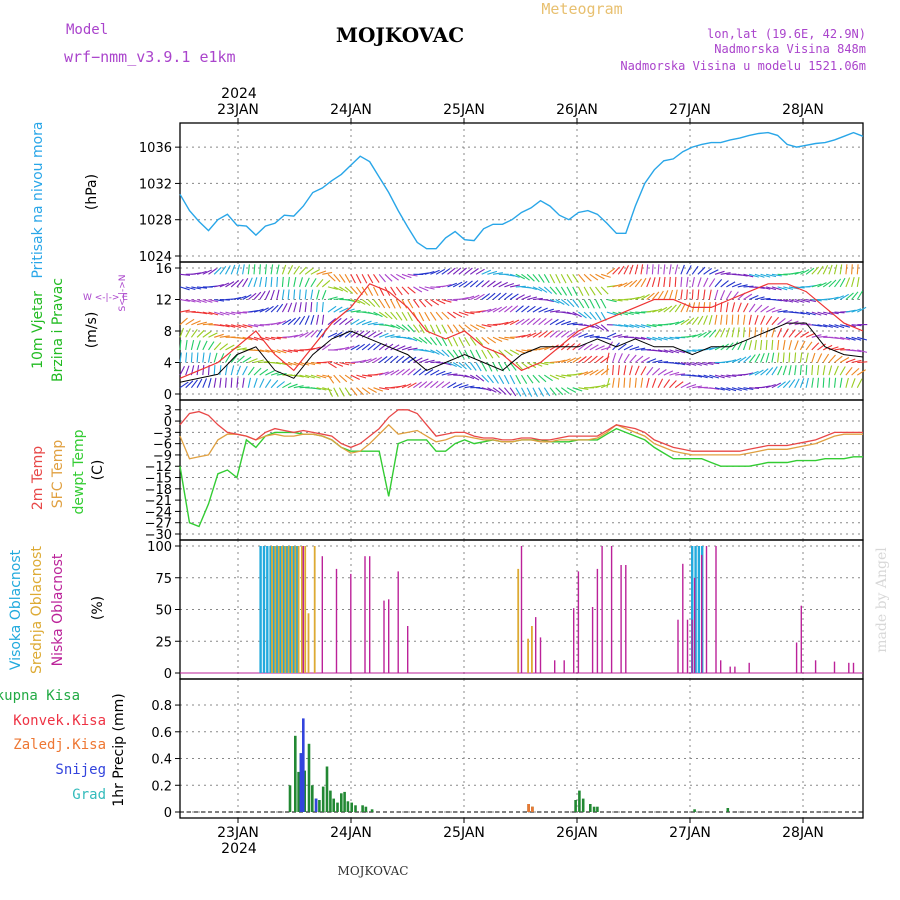 The image size is (900, 900). I want to click on bottom-date-label: 27JAN, so click(690, 833).